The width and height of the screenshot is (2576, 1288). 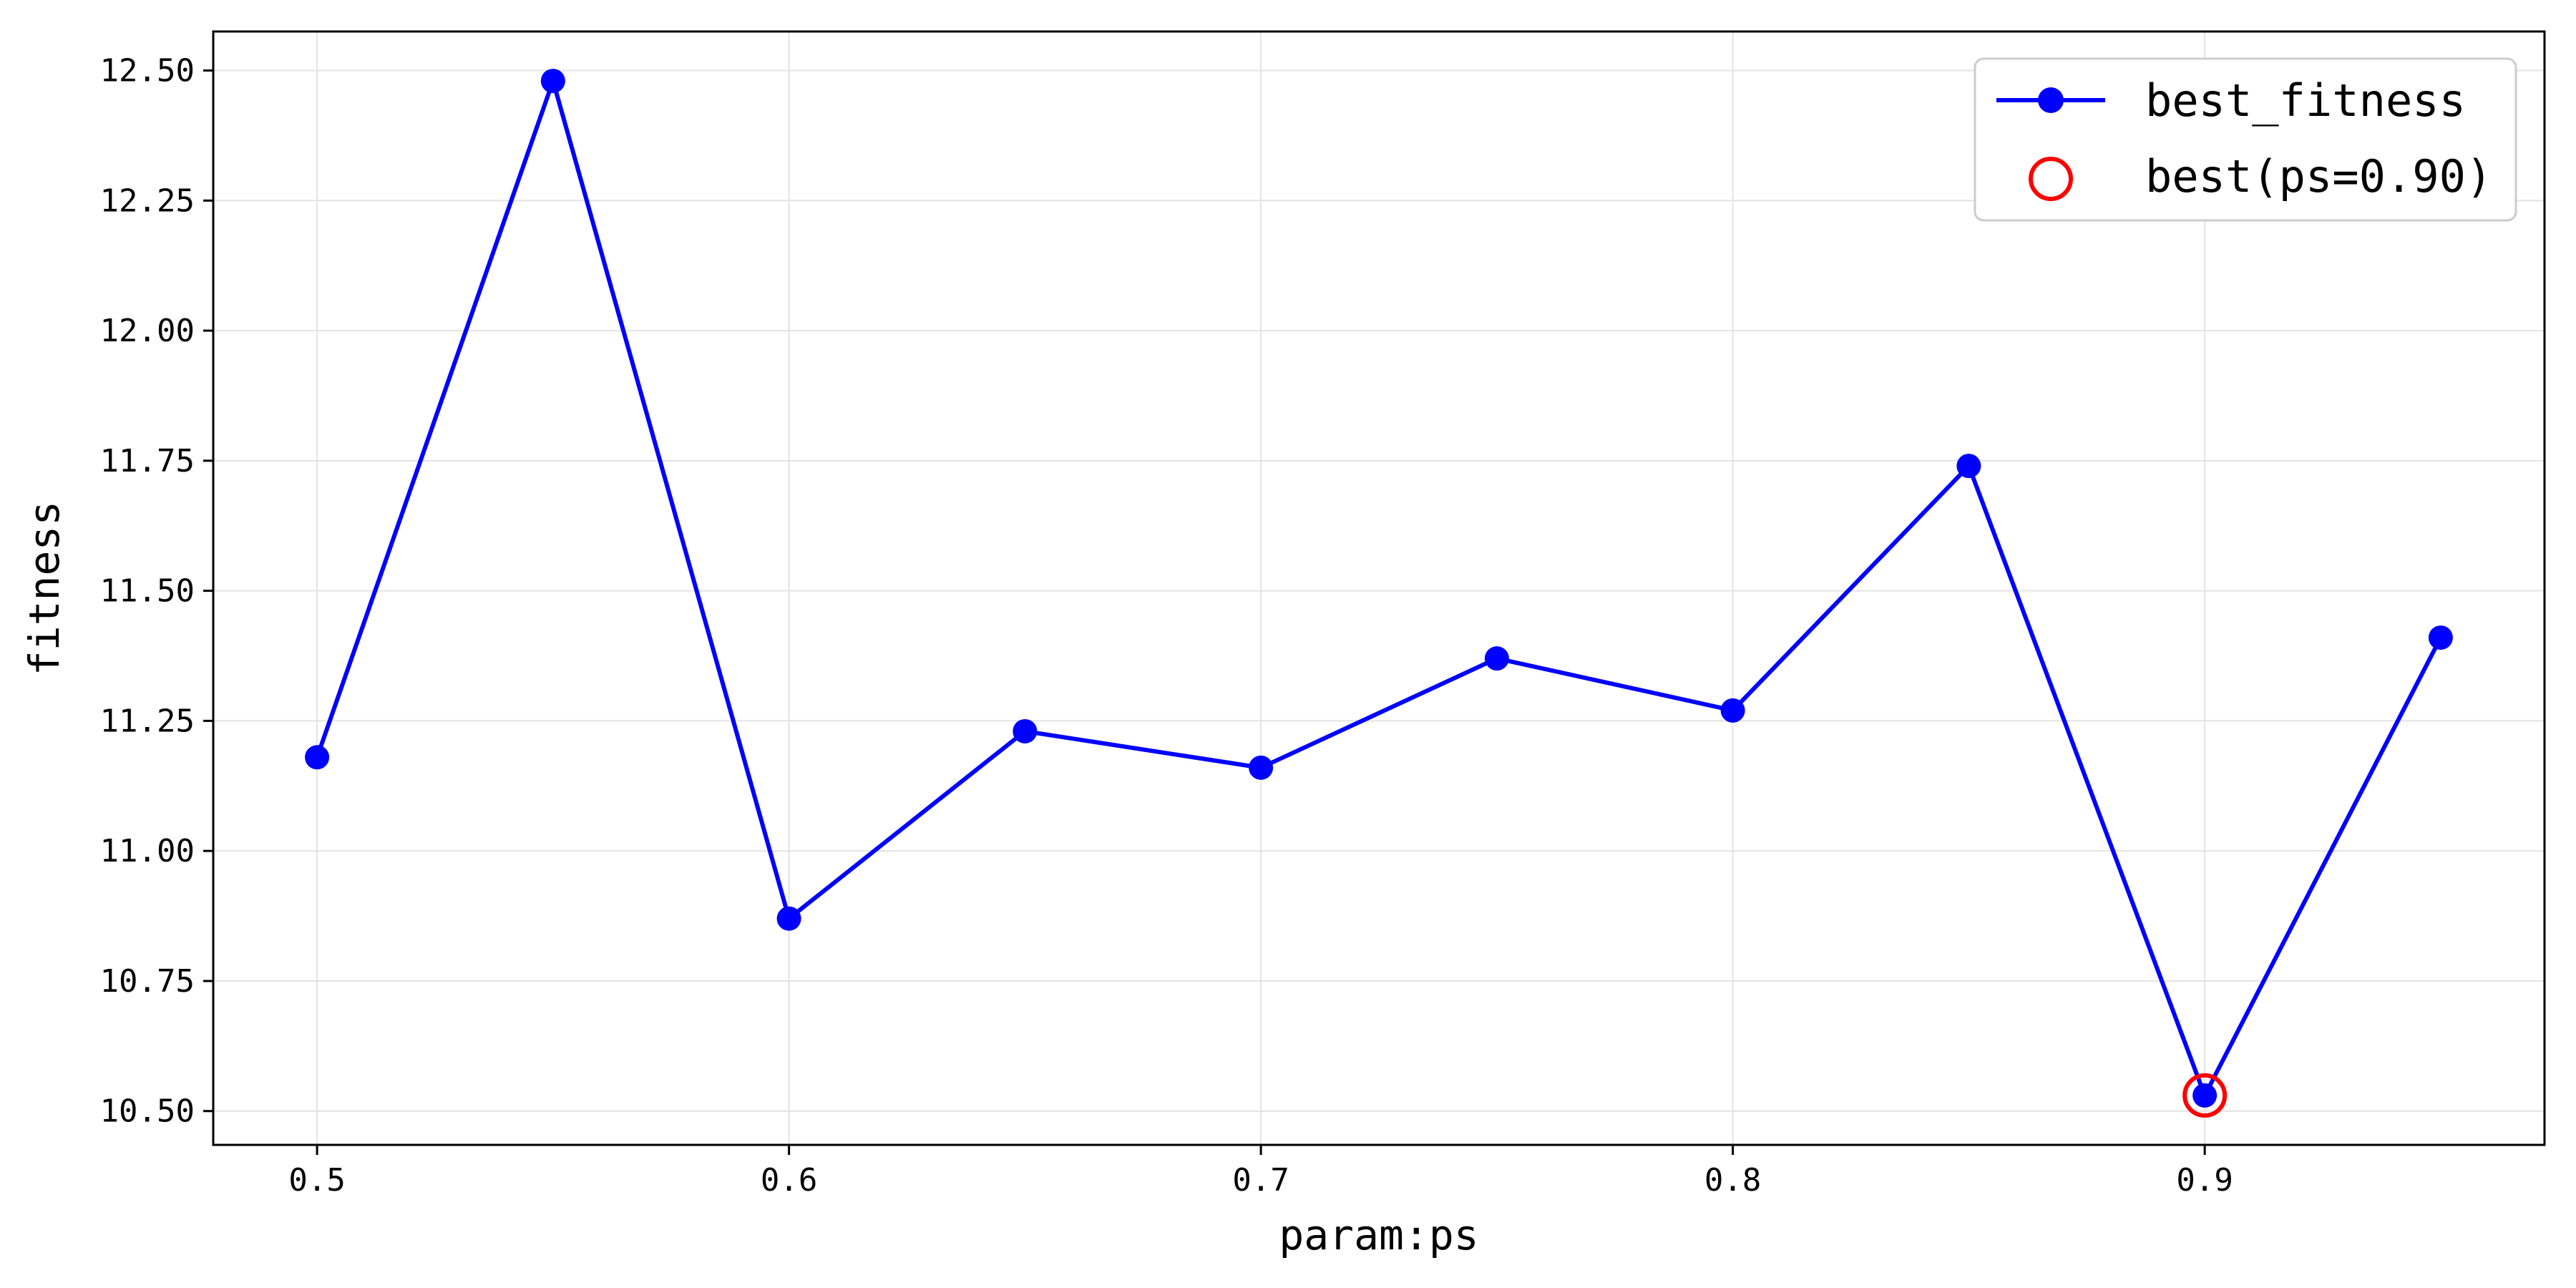 What do you see at coordinates (147, 331) in the screenshot?
I see `y-tick-label: 12.00` at bounding box center [147, 331].